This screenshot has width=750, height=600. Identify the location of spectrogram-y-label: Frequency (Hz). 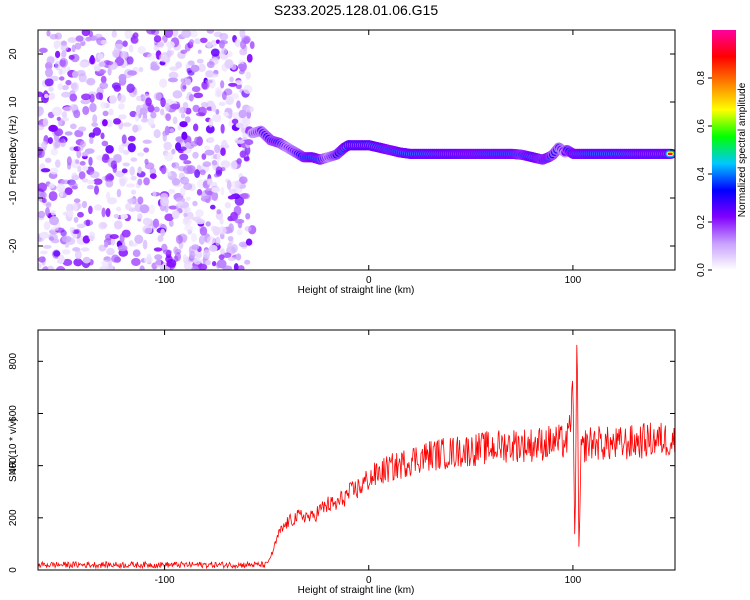
(13, 150).